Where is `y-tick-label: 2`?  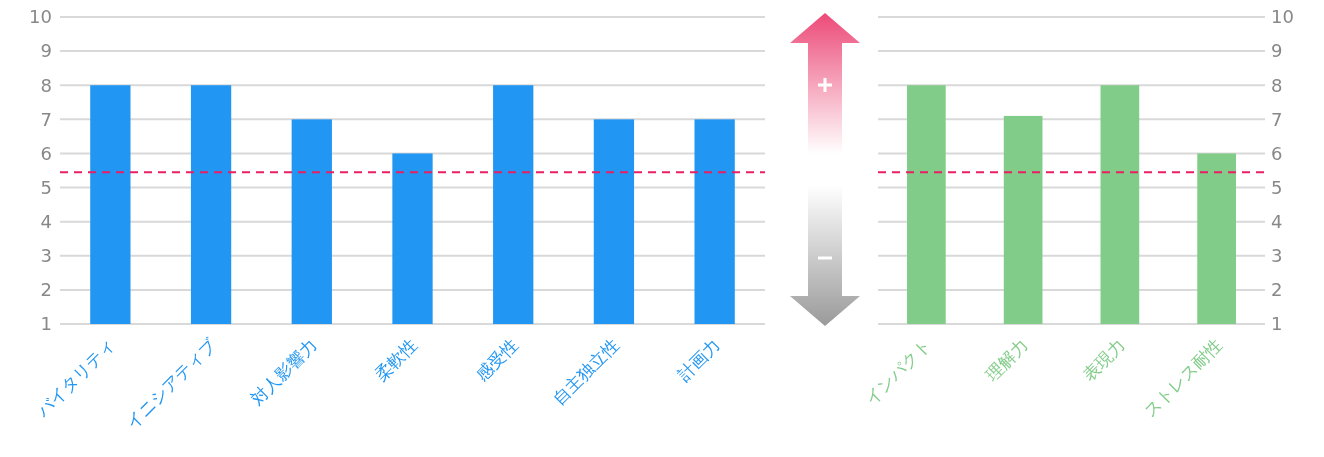 y-tick-label: 2 is located at coordinates (46, 290).